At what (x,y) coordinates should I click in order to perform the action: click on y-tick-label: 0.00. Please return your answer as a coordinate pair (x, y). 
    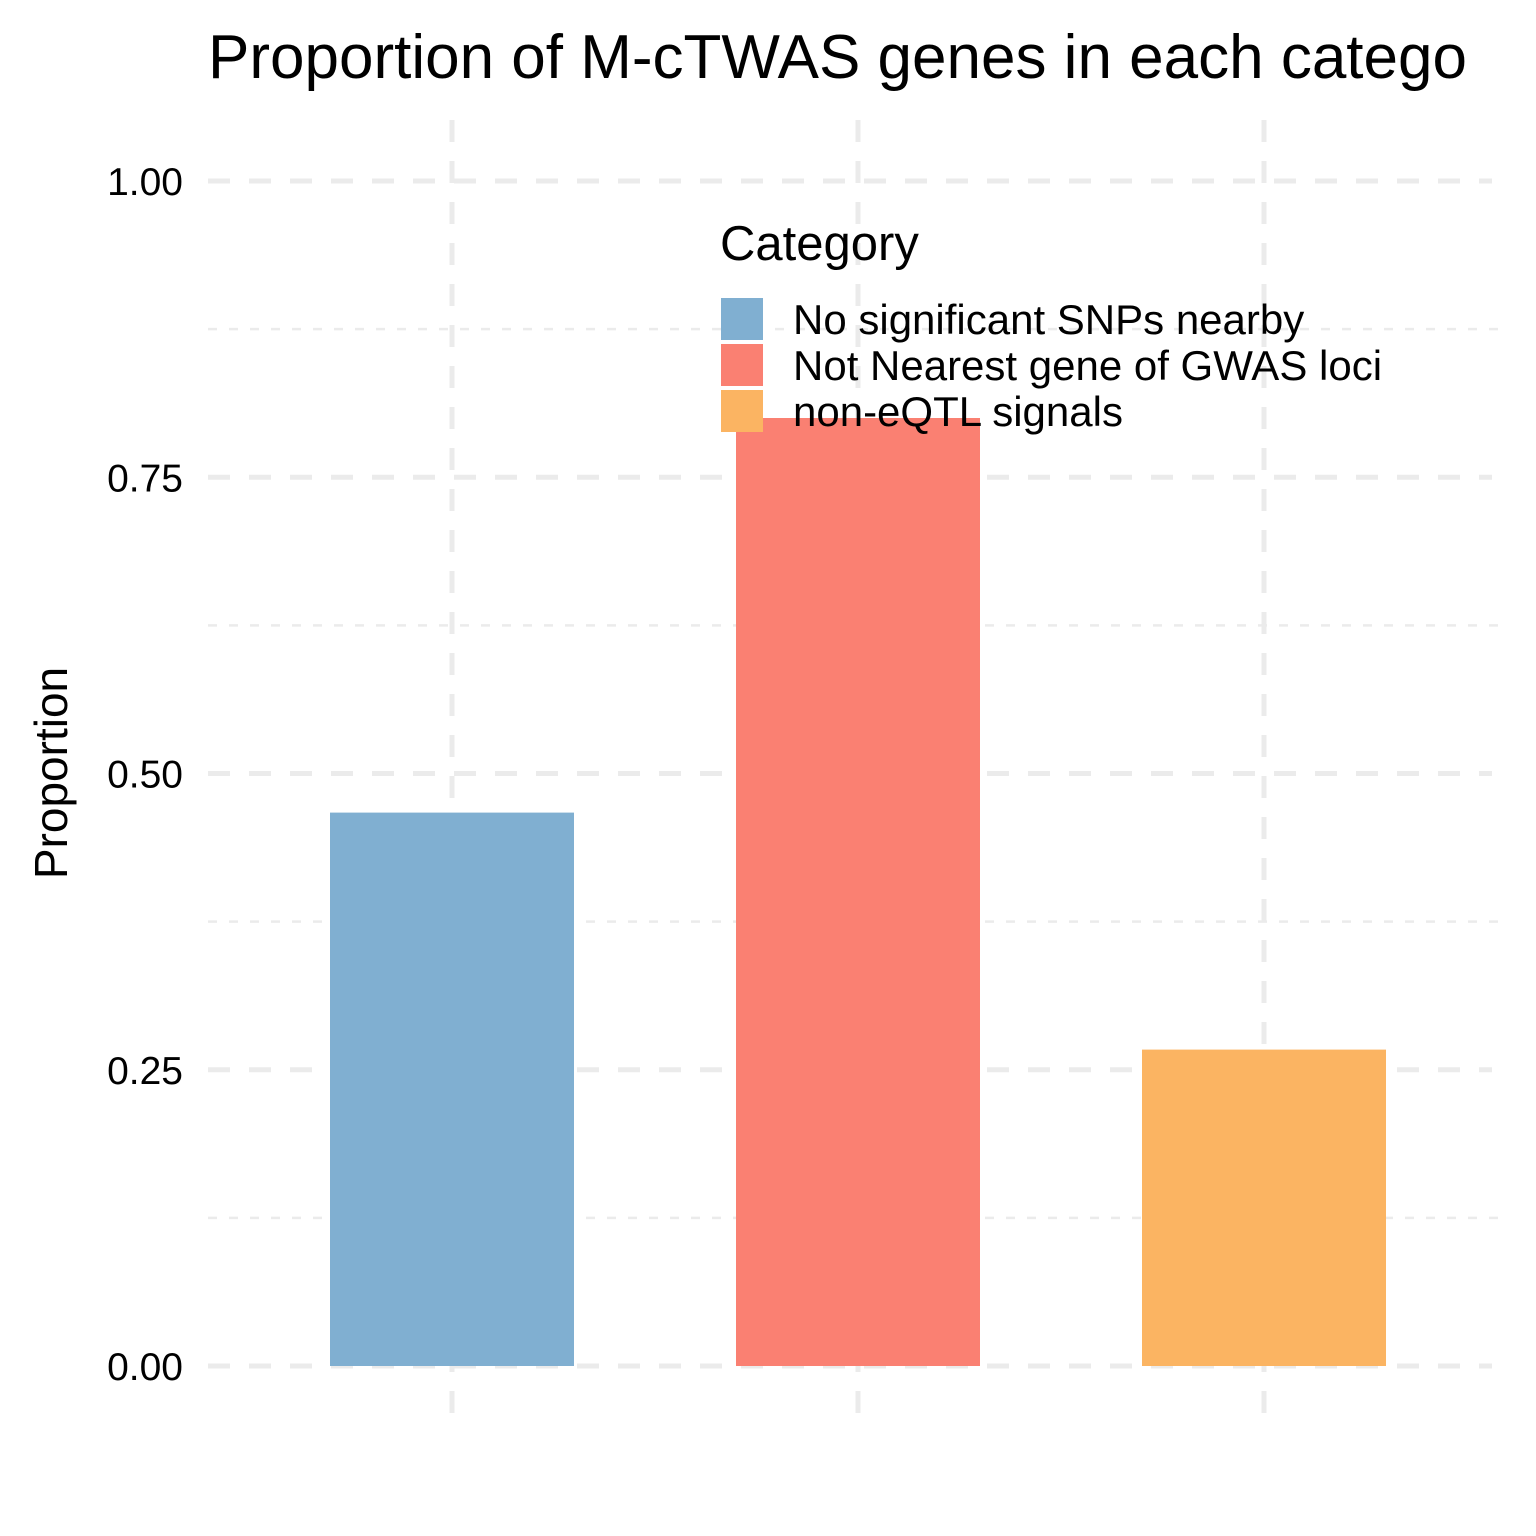
    Looking at the image, I should click on (145, 1367).